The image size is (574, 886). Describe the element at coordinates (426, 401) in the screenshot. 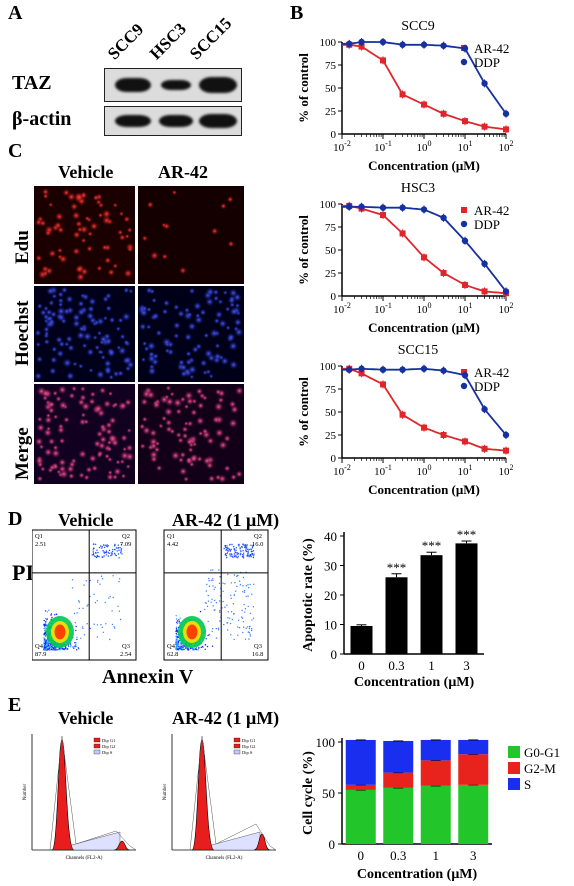

I see `series-DDP: DDP` at that location.